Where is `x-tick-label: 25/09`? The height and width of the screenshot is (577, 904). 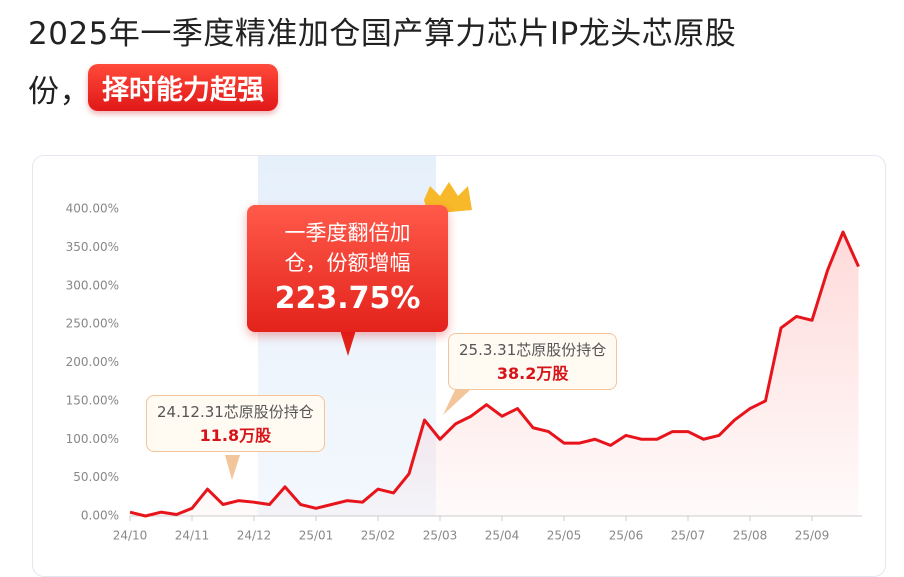 x-tick-label: 25/09 is located at coordinates (812, 536).